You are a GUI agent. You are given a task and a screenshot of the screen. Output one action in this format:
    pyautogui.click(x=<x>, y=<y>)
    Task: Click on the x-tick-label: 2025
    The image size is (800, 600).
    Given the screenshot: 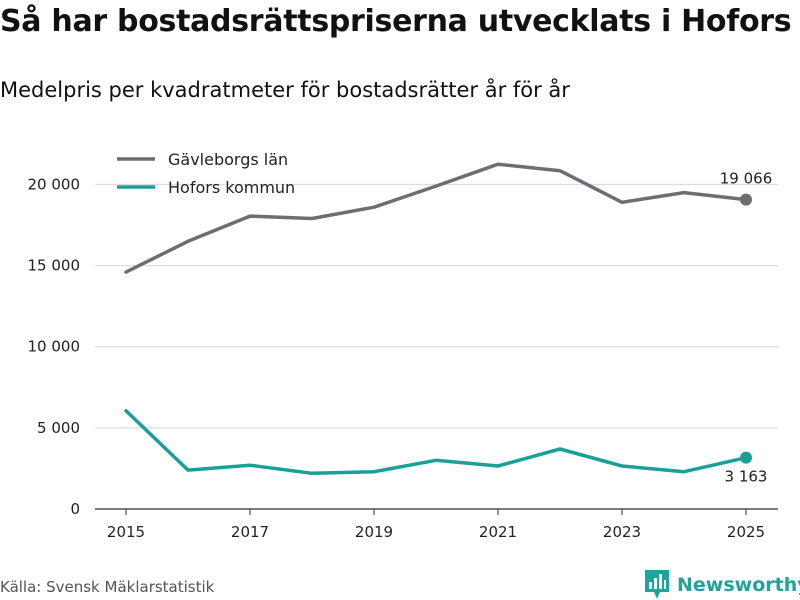 What is the action you would take?
    pyautogui.click(x=746, y=532)
    